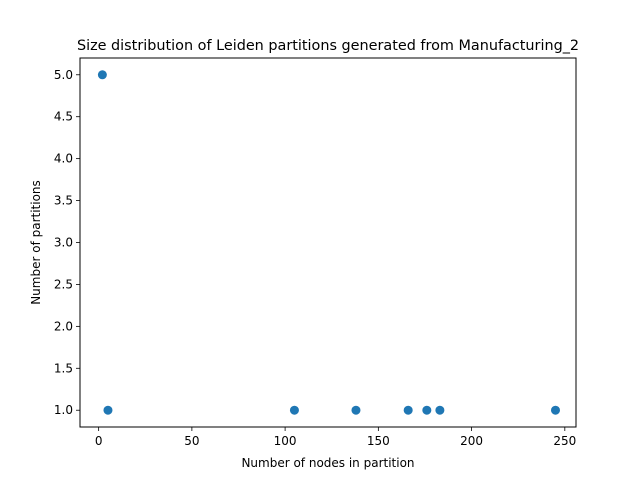  What do you see at coordinates (285, 441) in the screenshot?
I see `x-tick-label: 100` at bounding box center [285, 441].